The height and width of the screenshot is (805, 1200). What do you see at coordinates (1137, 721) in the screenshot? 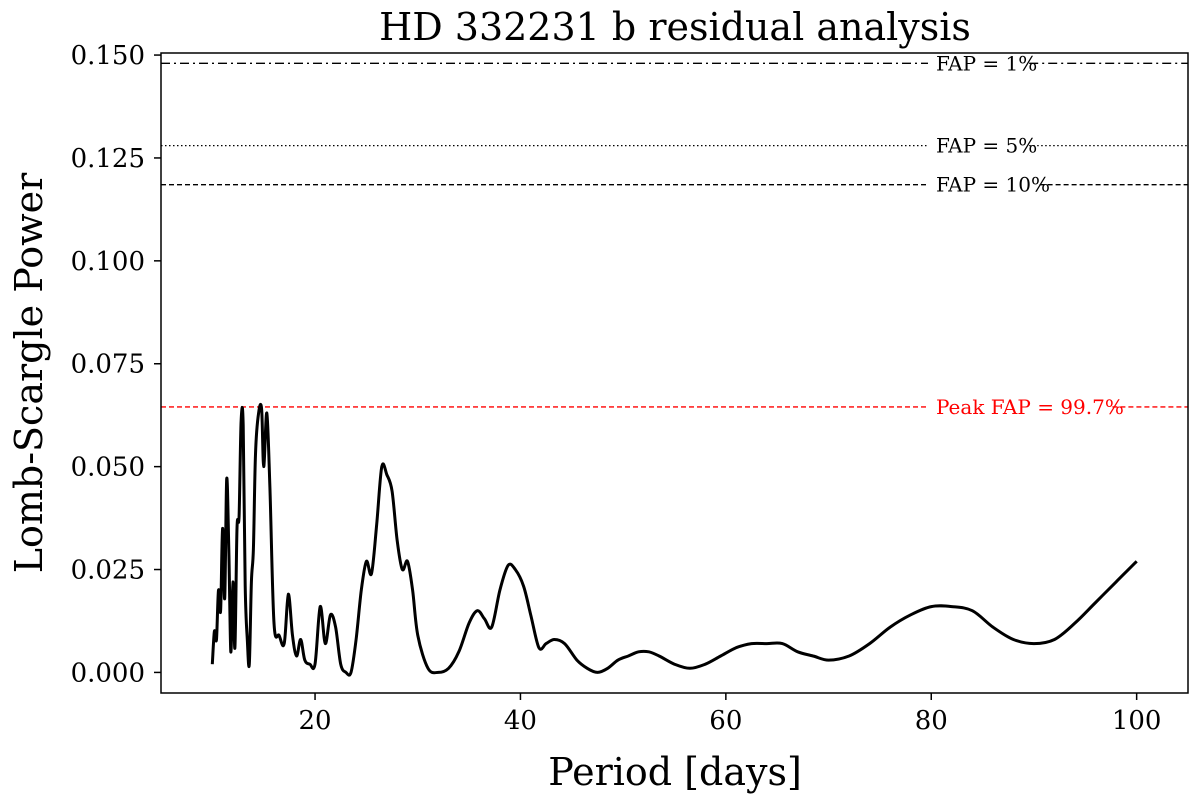
I see `x-tick-label: 100` at bounding box center [1137, 721].